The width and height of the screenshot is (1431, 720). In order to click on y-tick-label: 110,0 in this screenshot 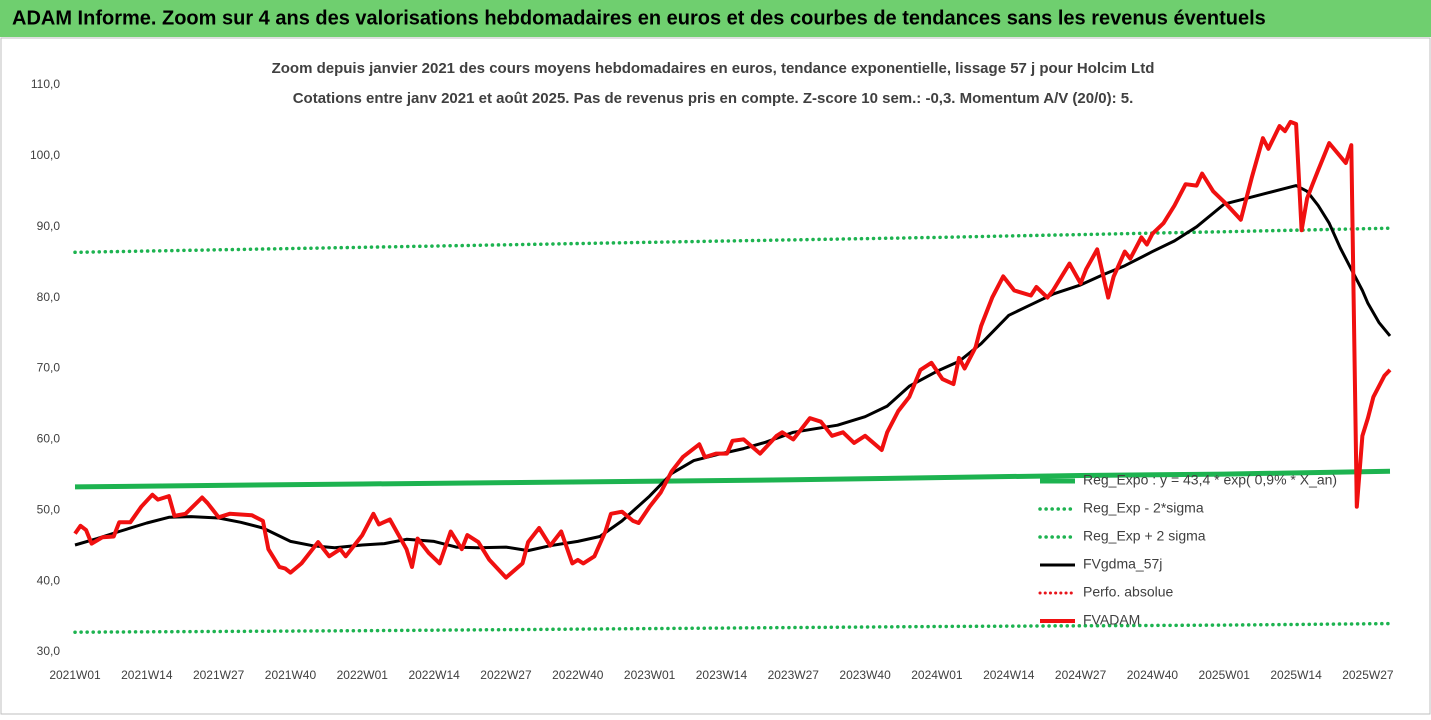, I will do `click(45, 84)`.